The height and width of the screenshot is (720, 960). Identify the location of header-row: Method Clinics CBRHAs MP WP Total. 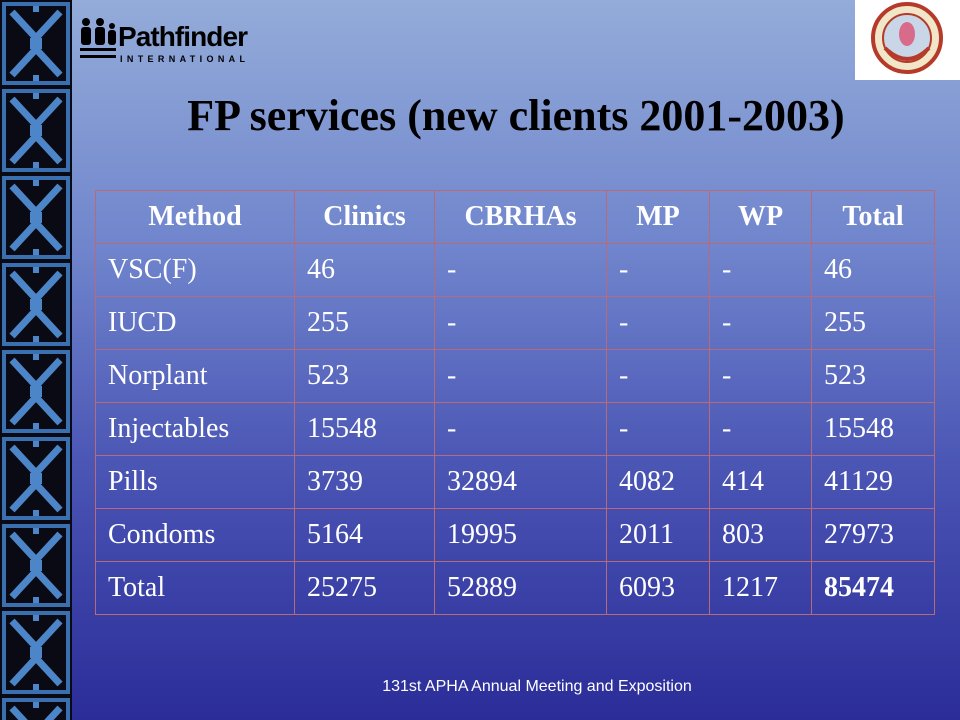
(515, 217).